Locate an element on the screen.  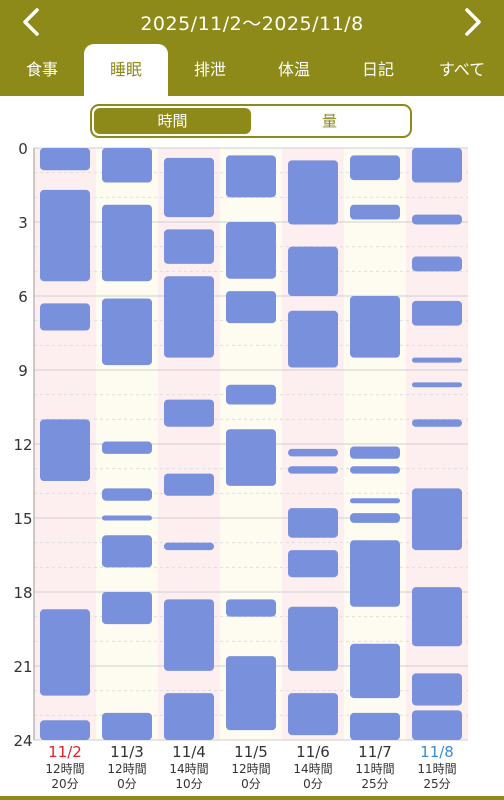
chevron-right-icon is located at coordinates (473, 22).